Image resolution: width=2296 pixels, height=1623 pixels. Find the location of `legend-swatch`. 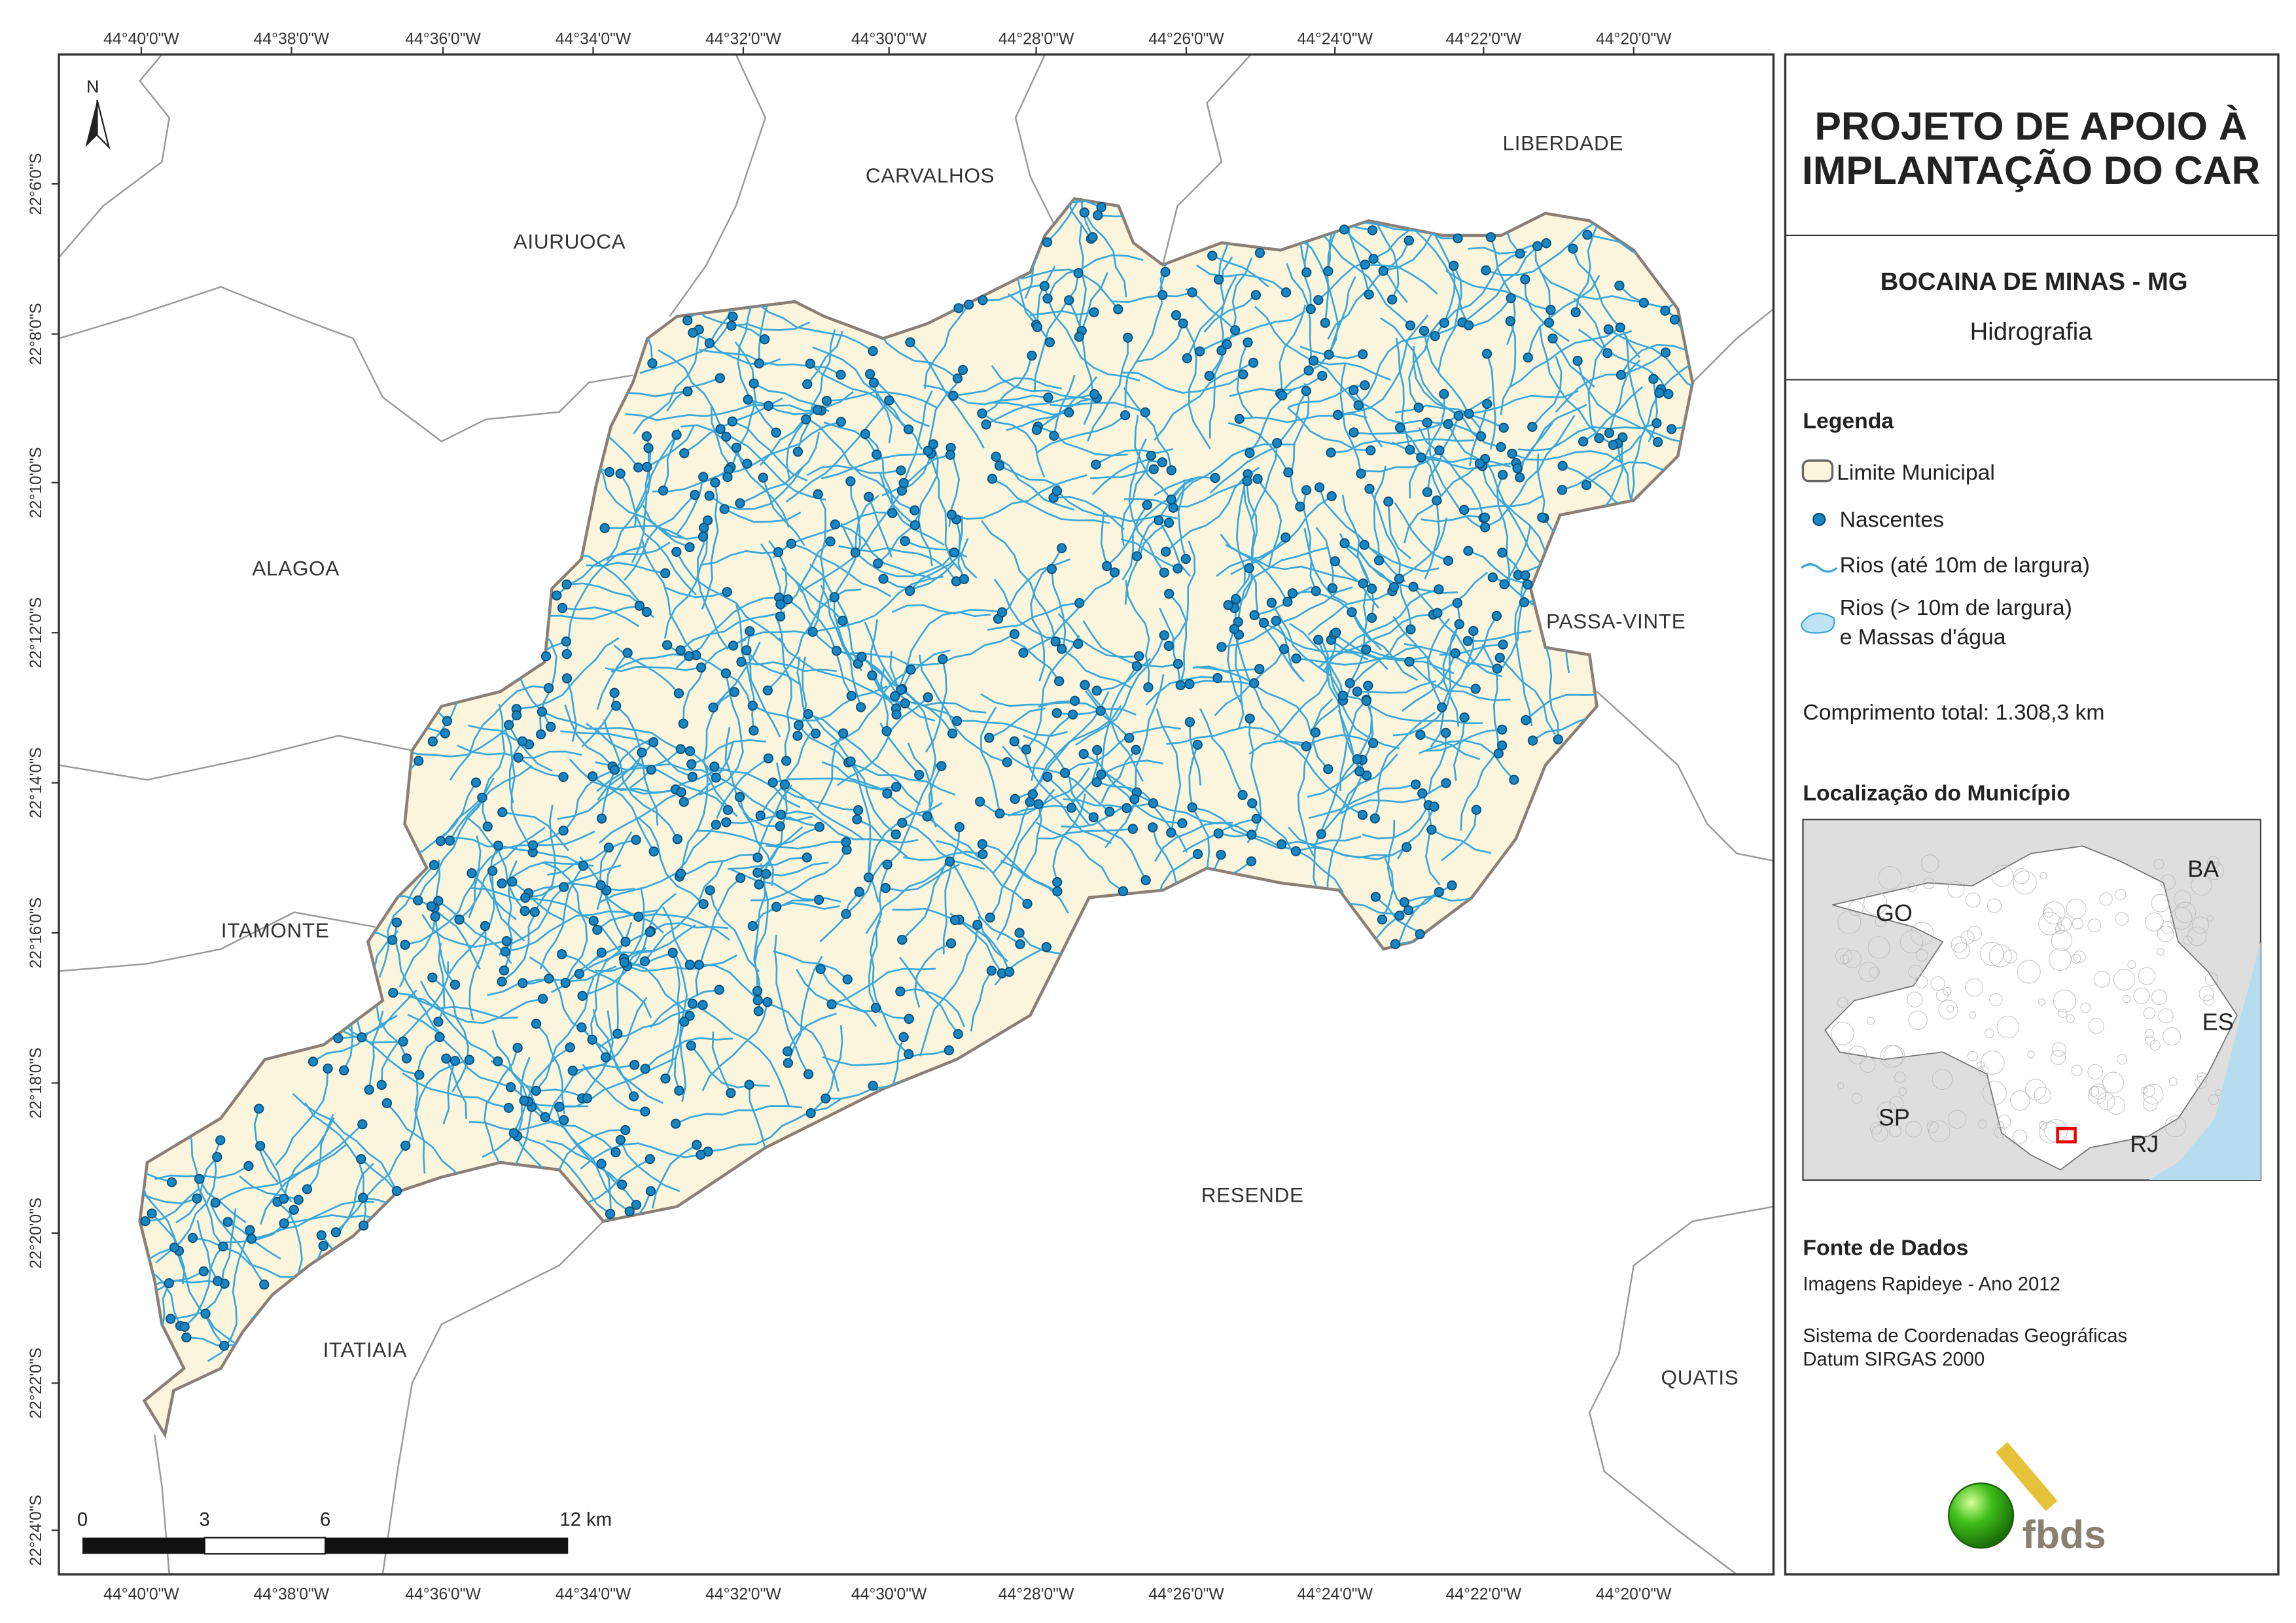

legend-swatch is located at coordinates (1819, 519).